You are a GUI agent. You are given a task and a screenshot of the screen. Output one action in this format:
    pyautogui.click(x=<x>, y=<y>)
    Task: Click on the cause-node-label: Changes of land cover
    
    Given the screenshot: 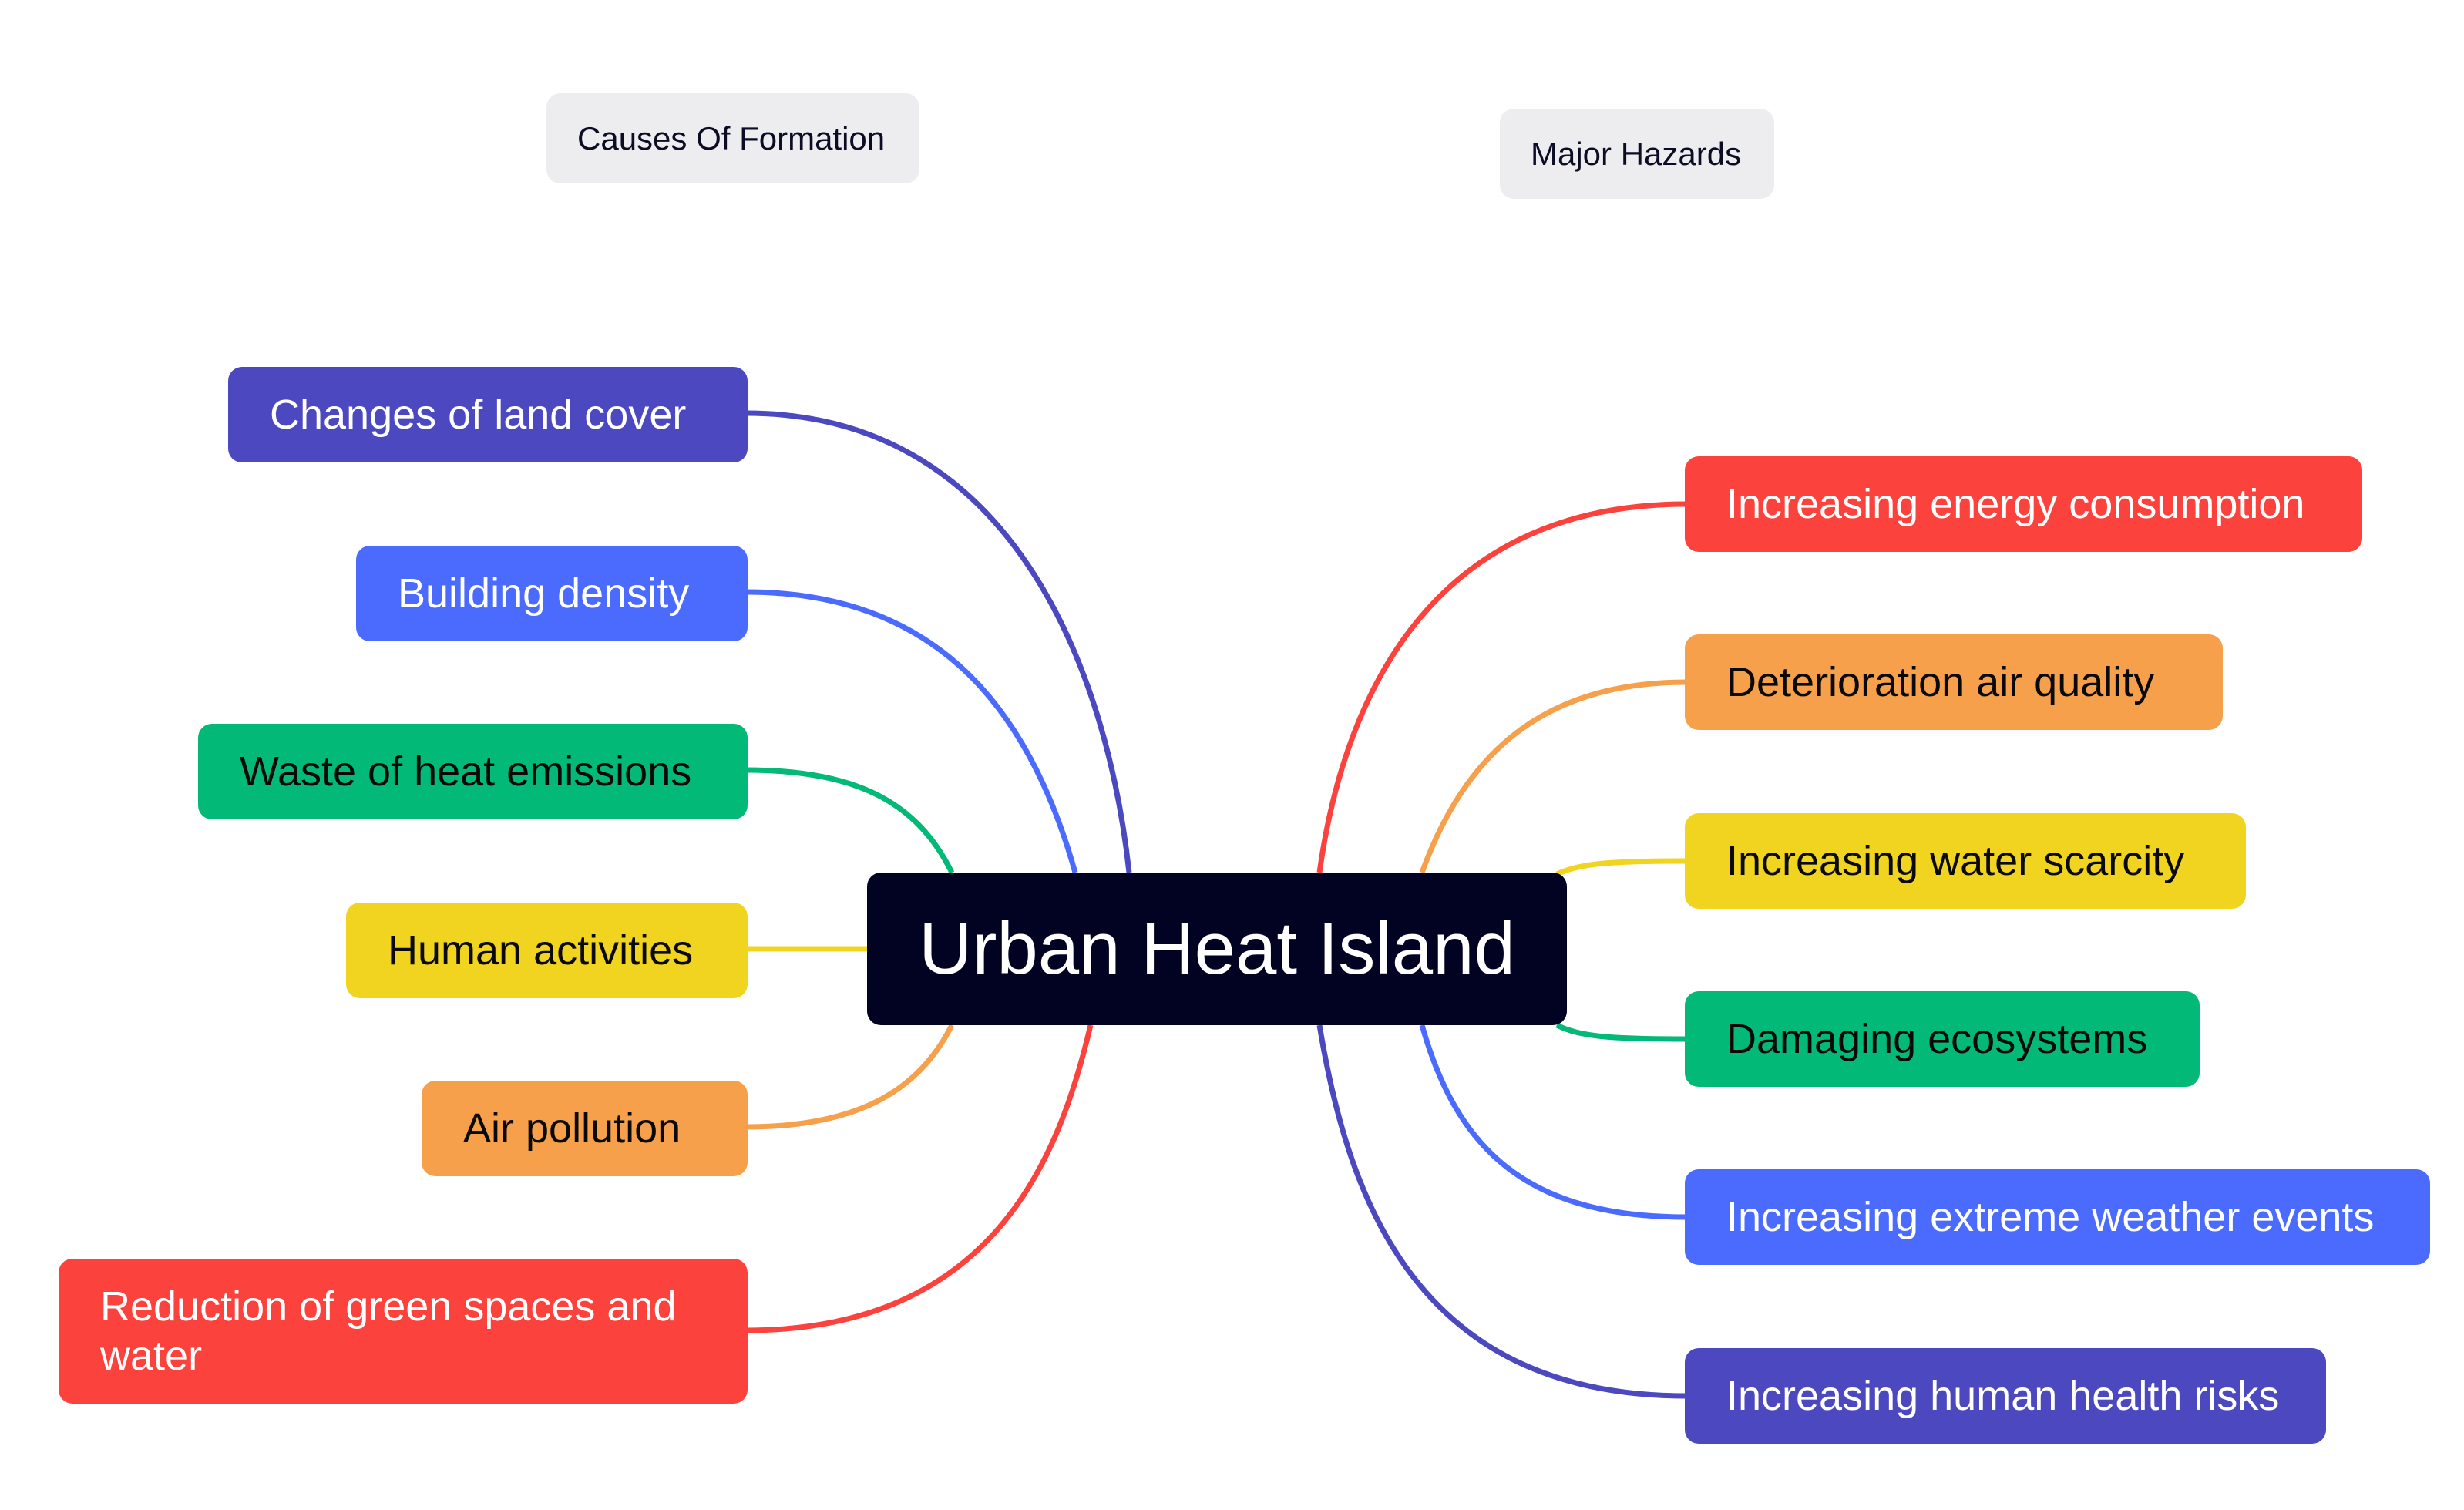 What is the action you would take?
    pyautogui.click(x=478, y=415)
    